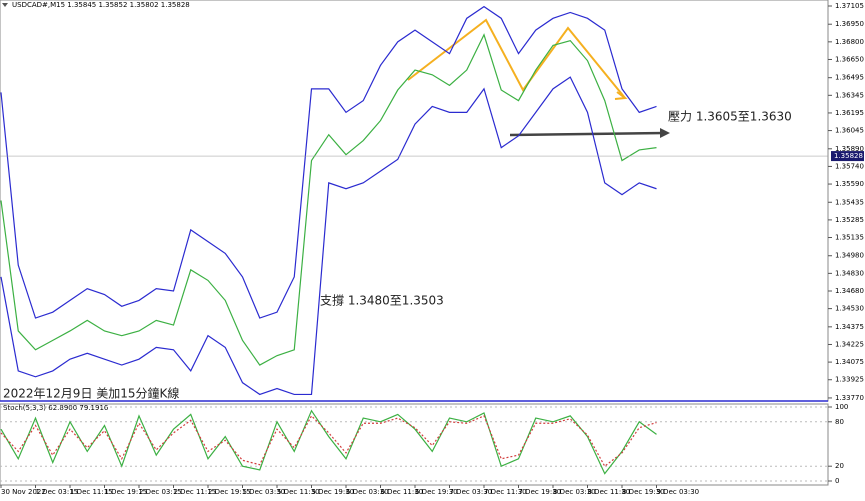  Describe the element at coordinates (849, 24) in the screenshot. I see `y-tick-label: 1.36950` at that location.